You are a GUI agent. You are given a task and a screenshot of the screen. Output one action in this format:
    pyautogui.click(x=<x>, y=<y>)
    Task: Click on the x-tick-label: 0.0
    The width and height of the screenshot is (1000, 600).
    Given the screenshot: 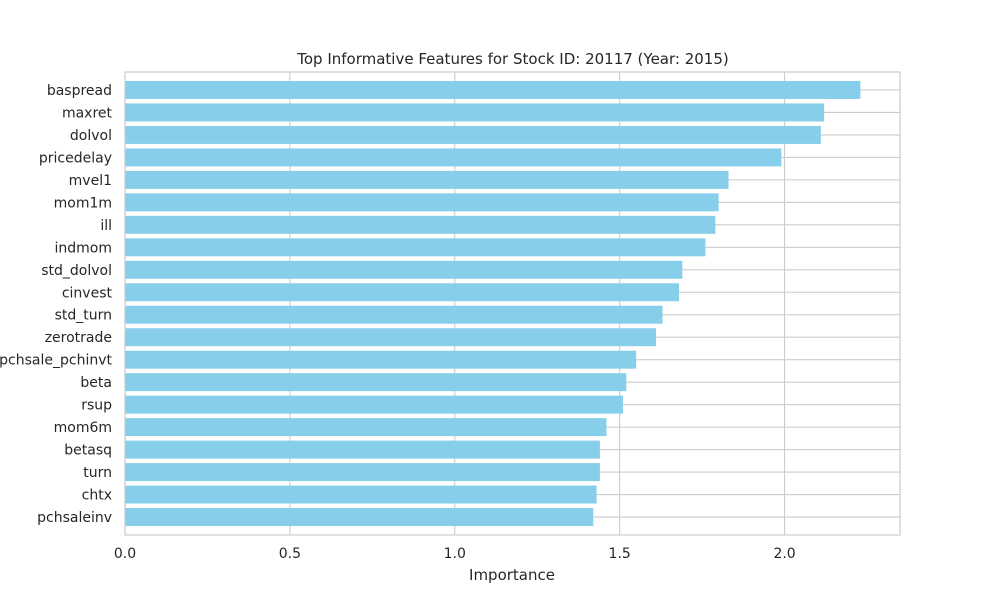 What is the action you would take?
    pyautogui.click(x=125, y=554)
    